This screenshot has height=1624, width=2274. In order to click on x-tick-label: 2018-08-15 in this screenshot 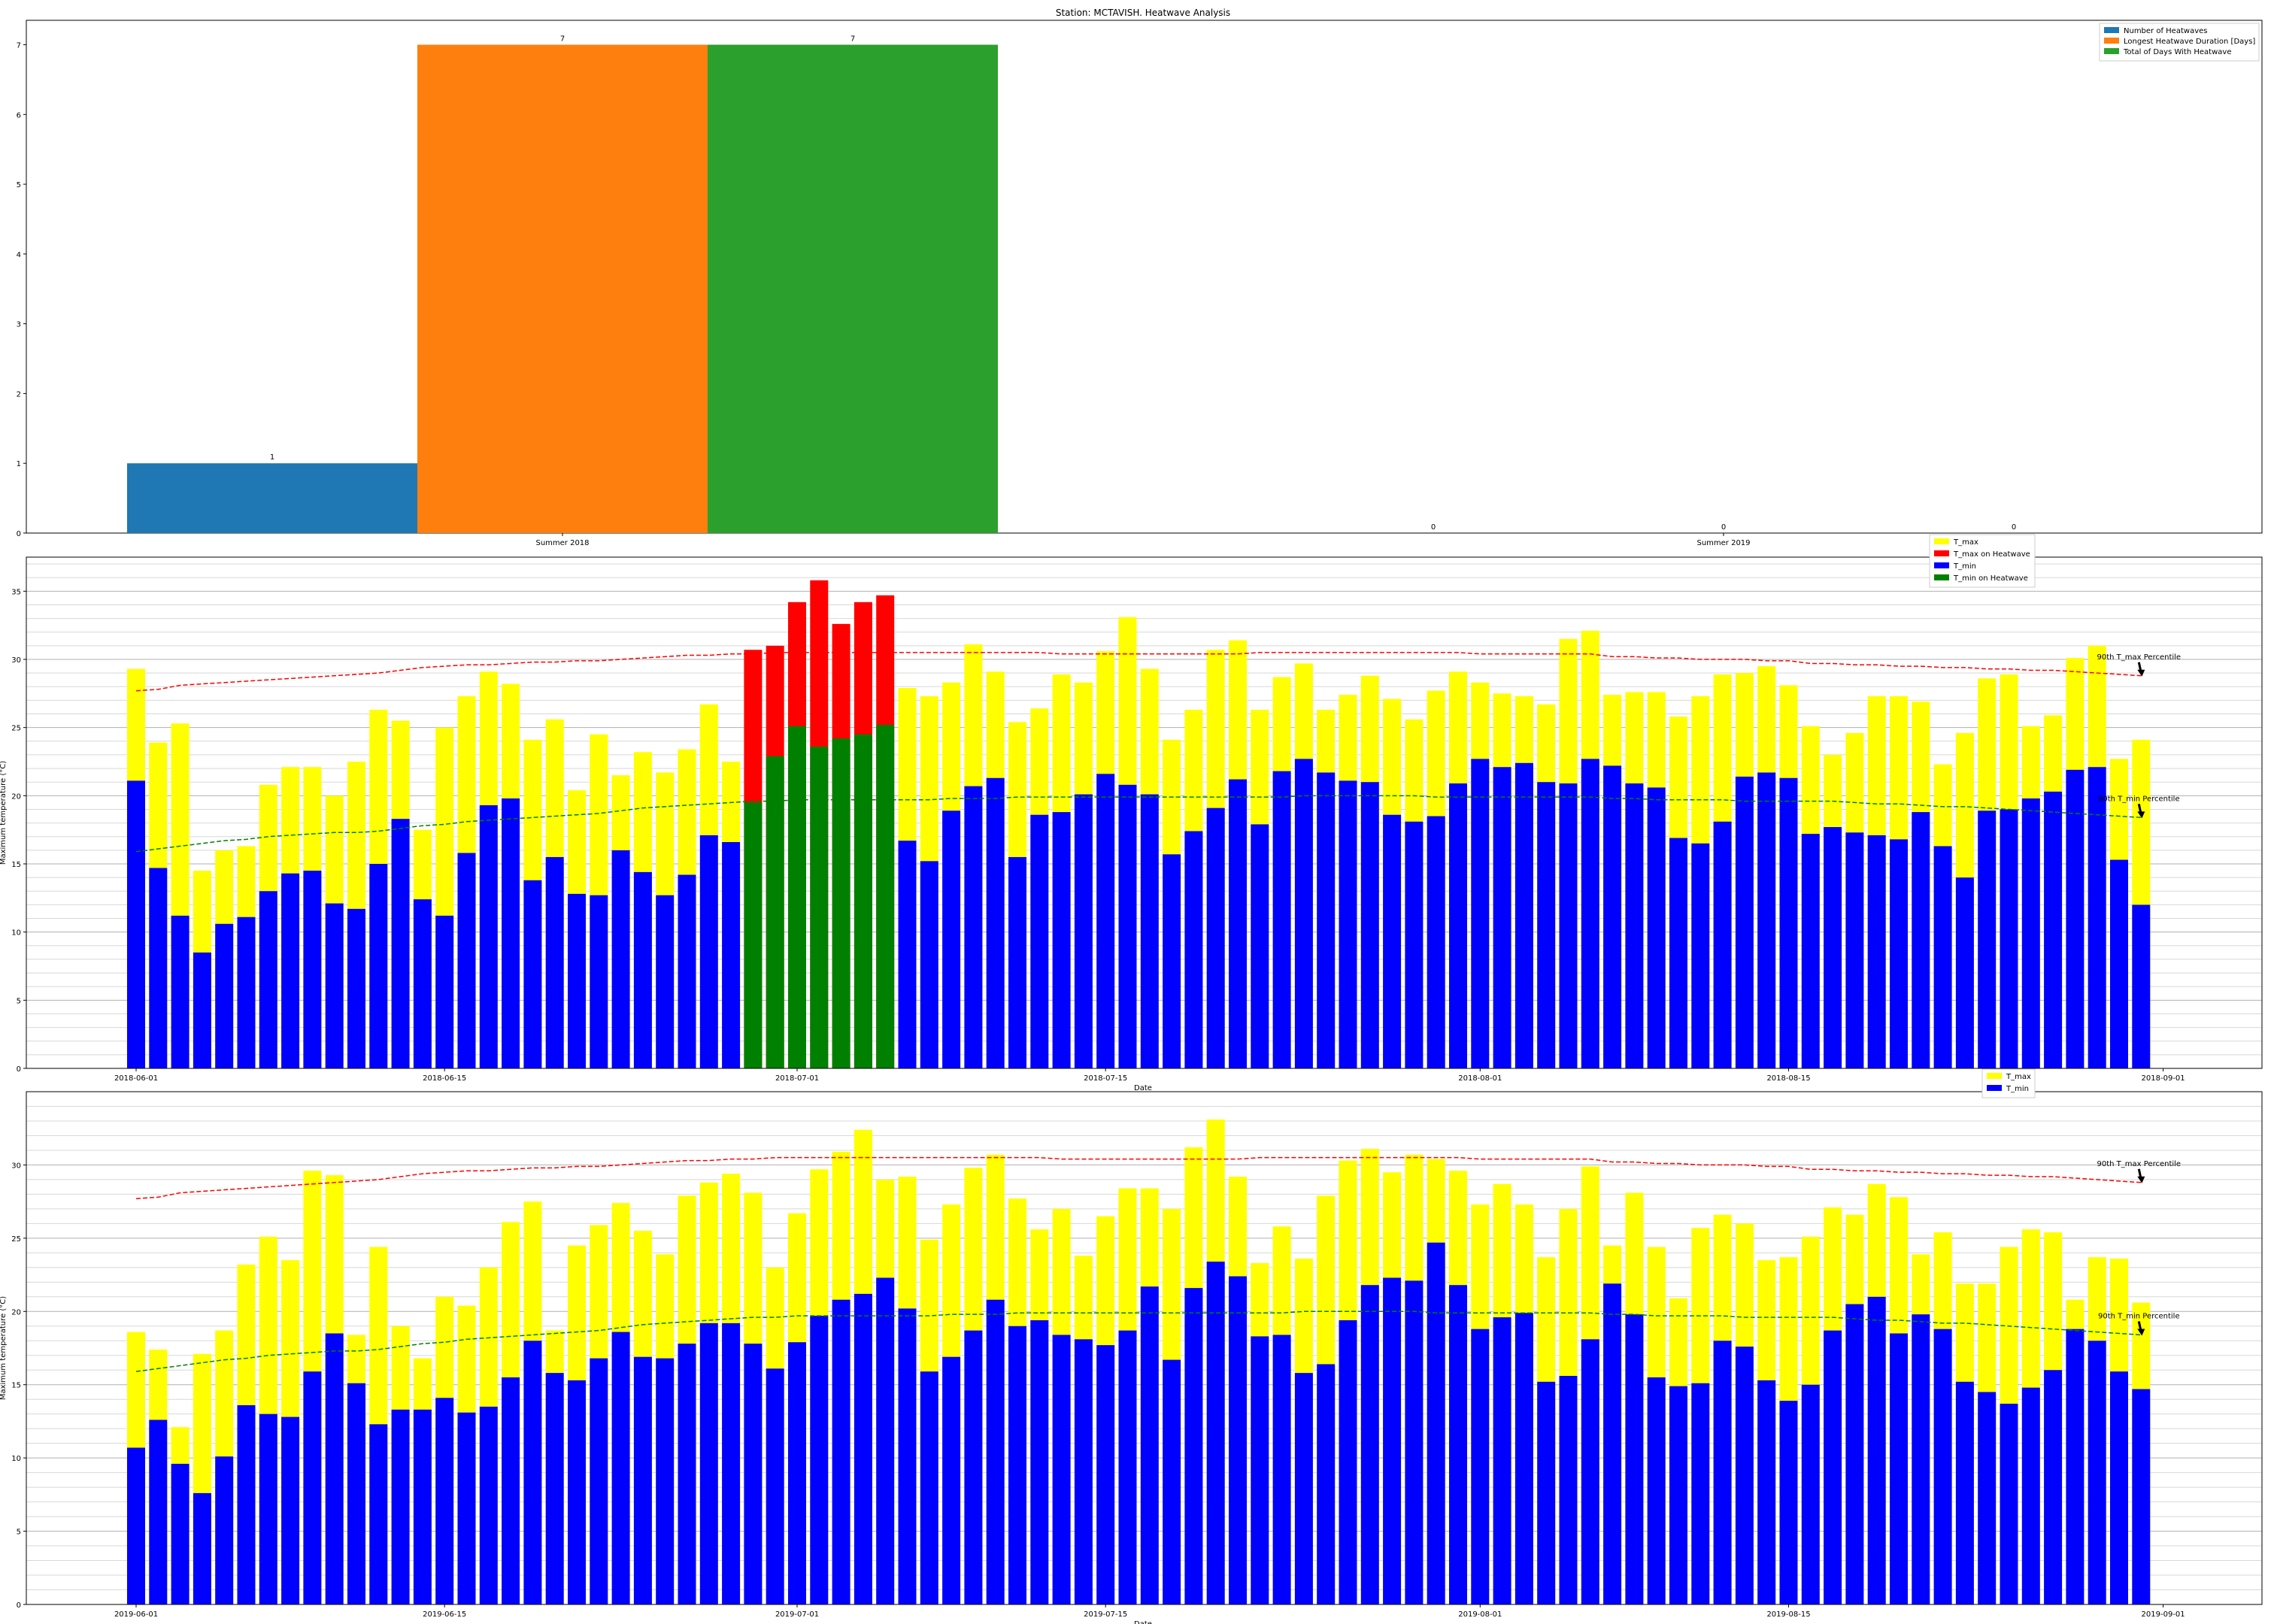, I will do `click(1788, 1078)`.